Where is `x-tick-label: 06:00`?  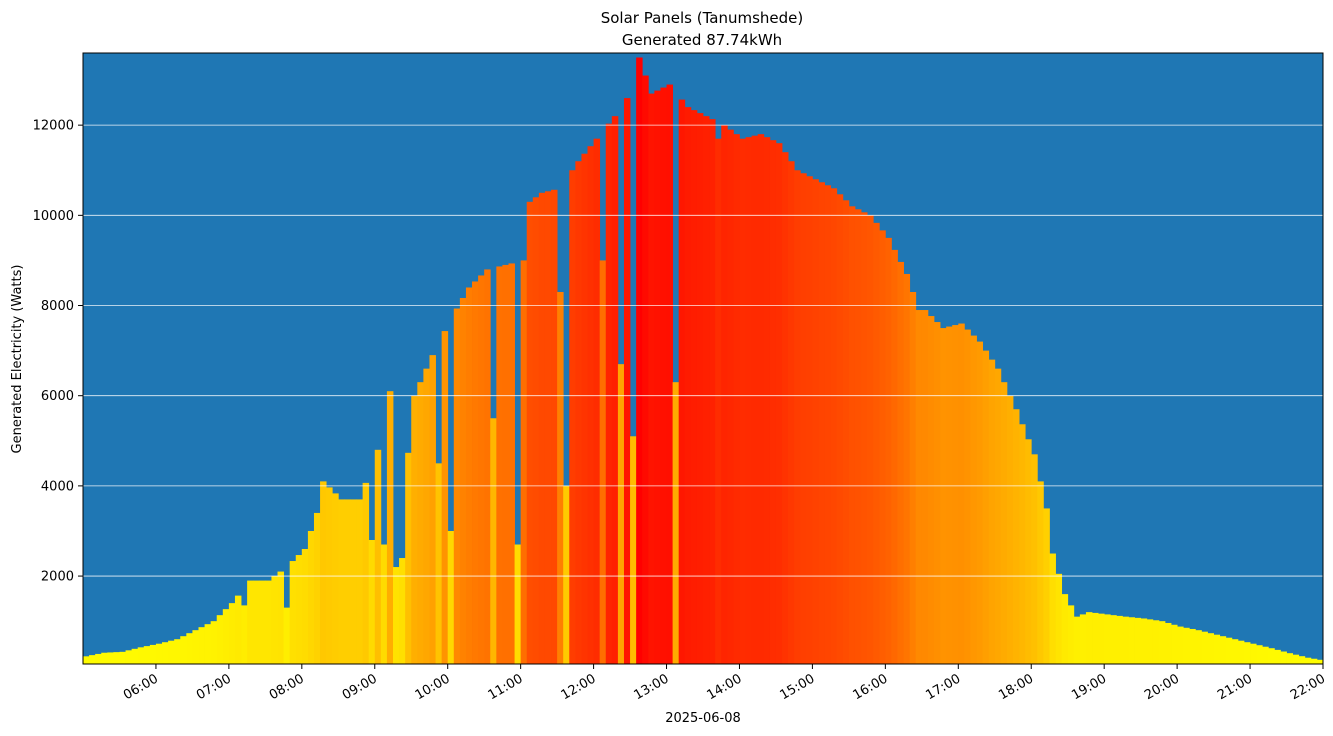 x-tick-label: 06:00 is located at coordinates (141, 687).